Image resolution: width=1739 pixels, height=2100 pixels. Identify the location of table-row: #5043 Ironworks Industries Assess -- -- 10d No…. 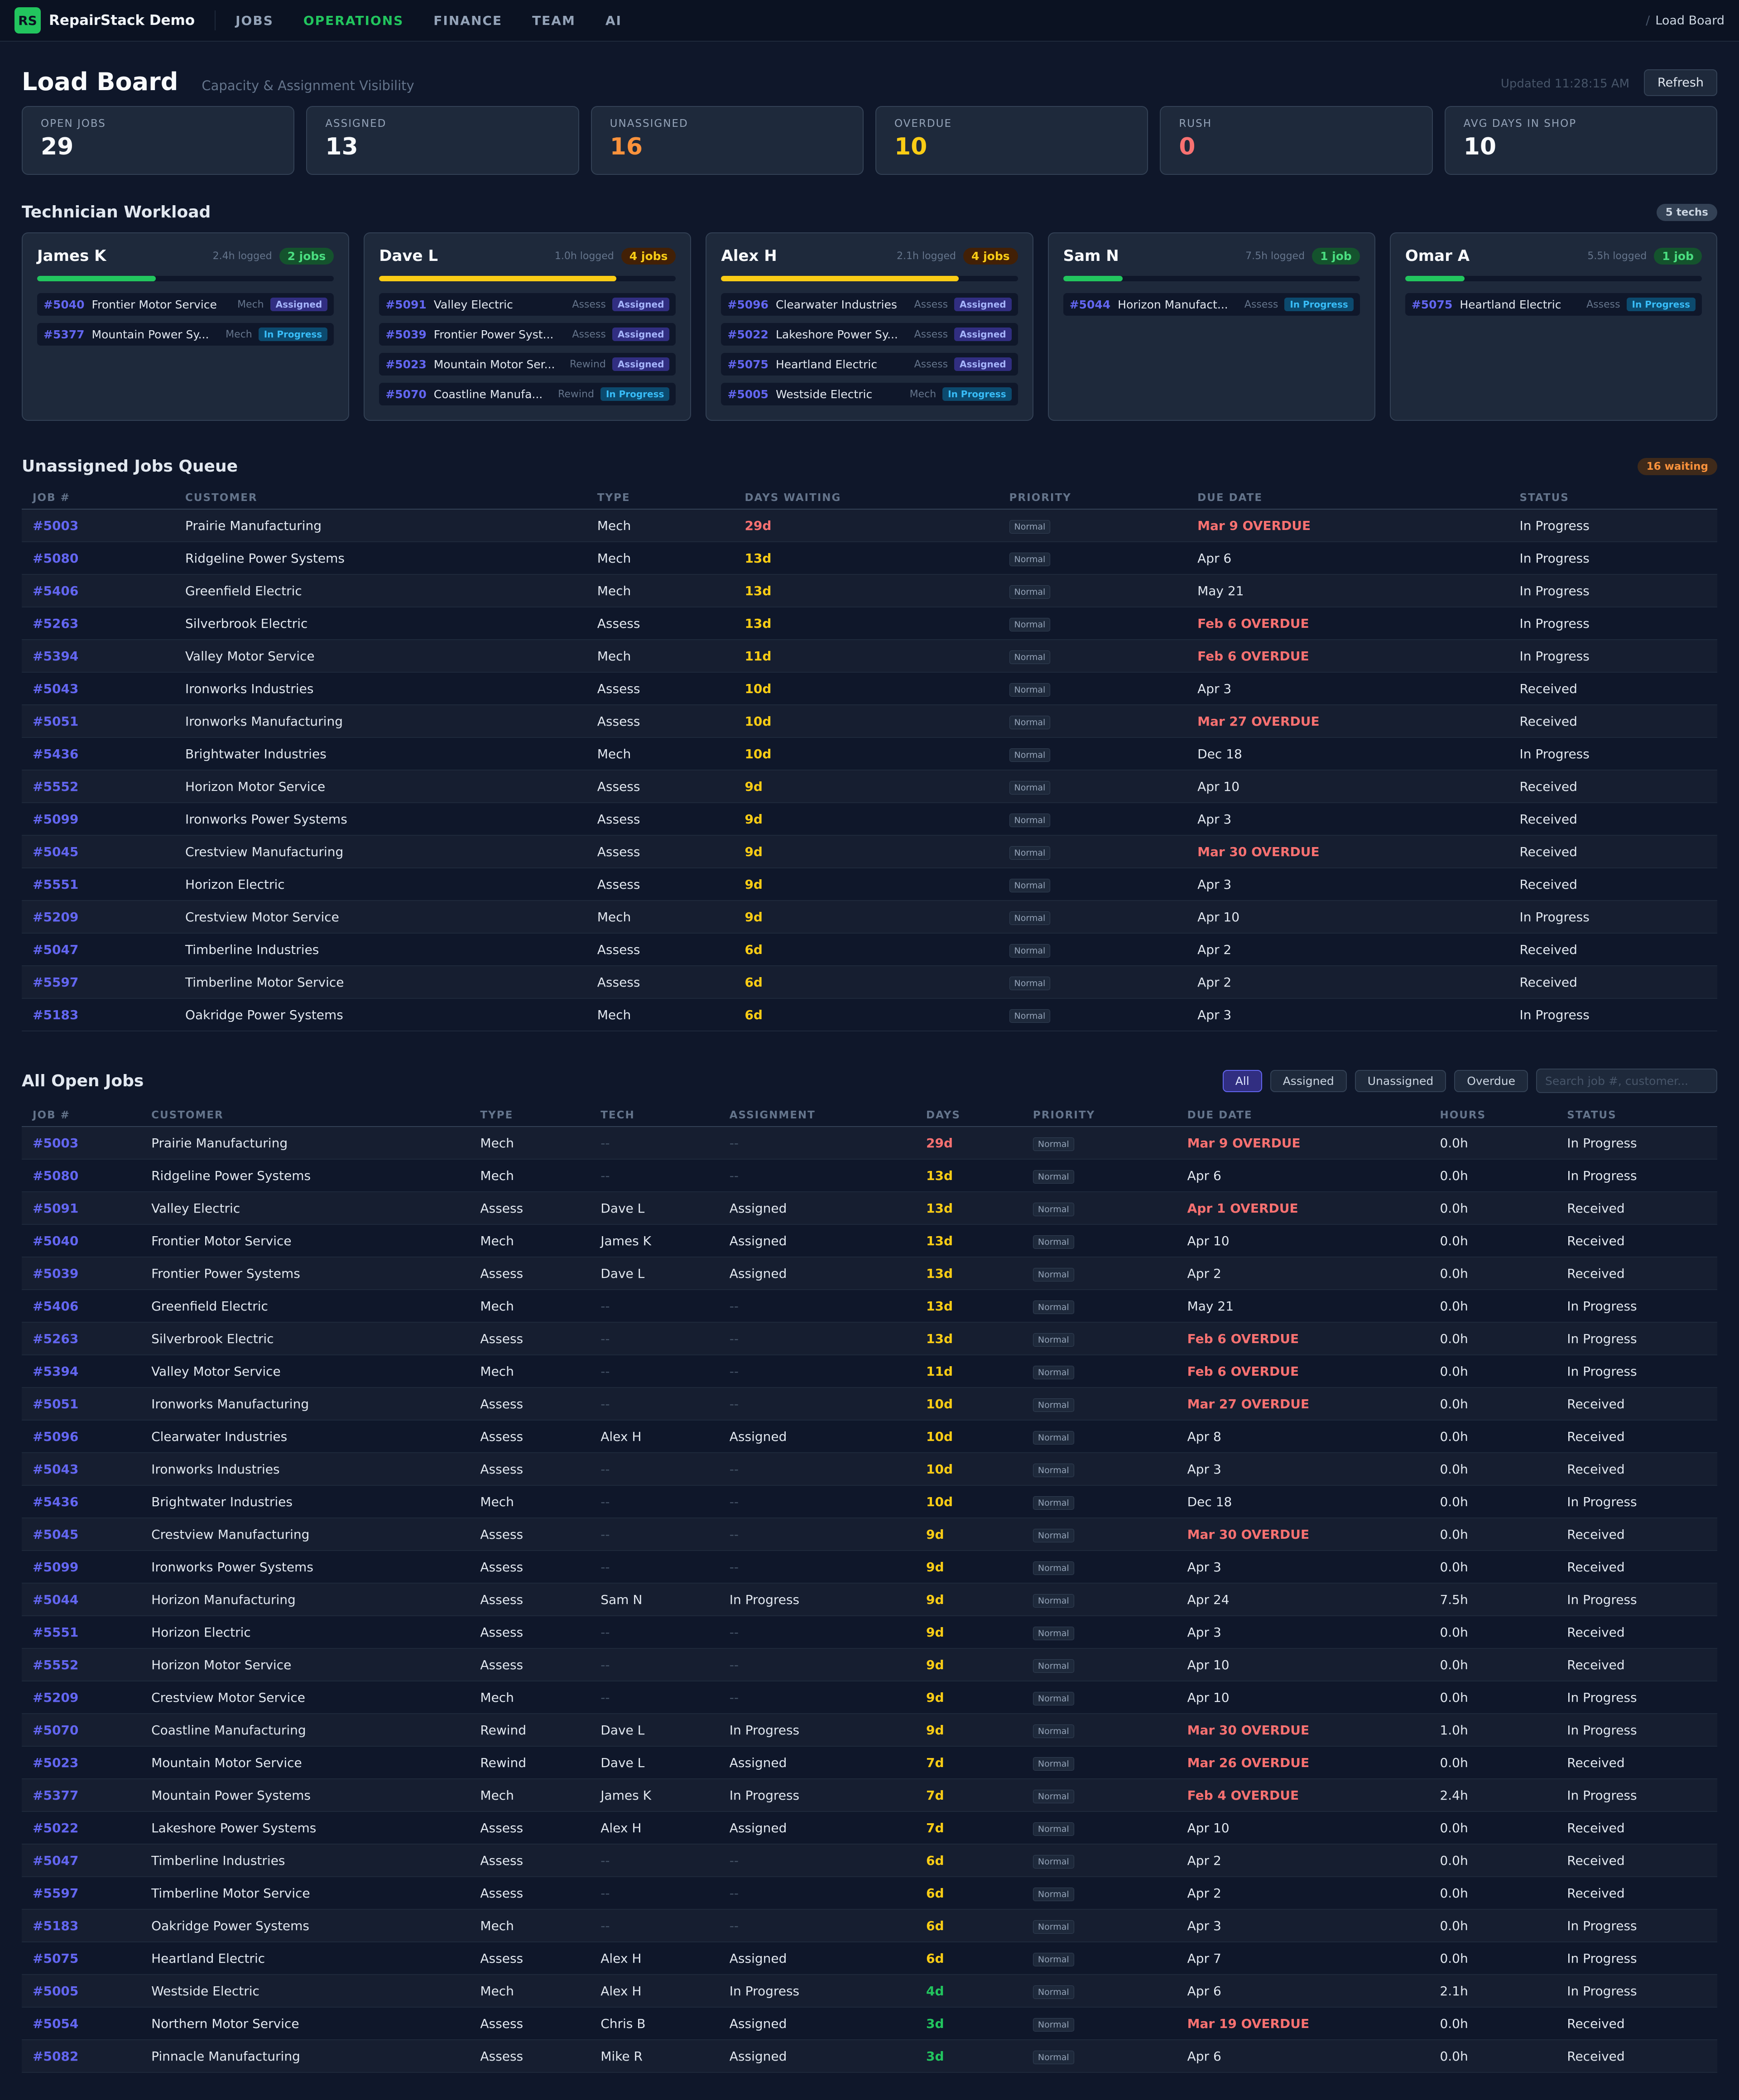
(869, 1469).